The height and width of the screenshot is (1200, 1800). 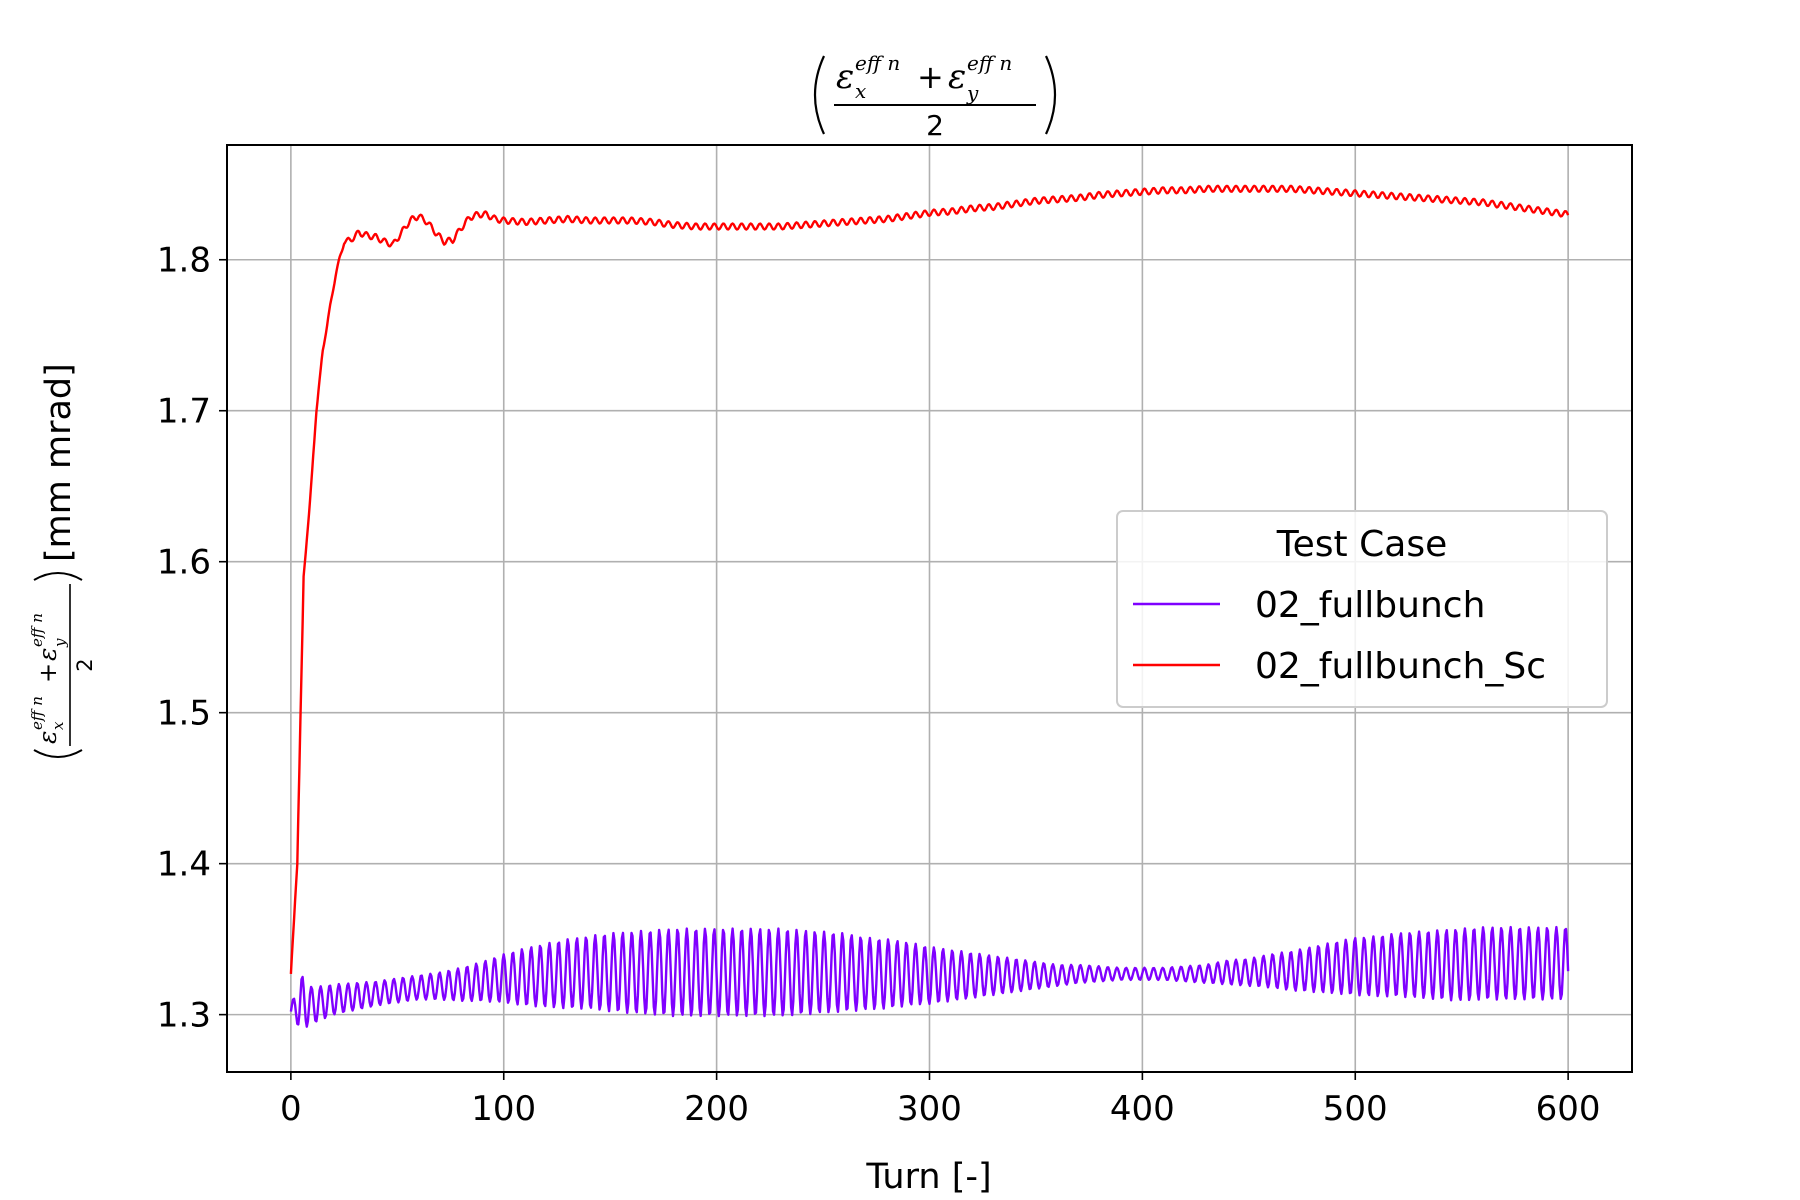 What do you see at coordinates (184, 714) in the screenshot?
I see `y-tick-label: 1.5` at bounding box center [184, 714].